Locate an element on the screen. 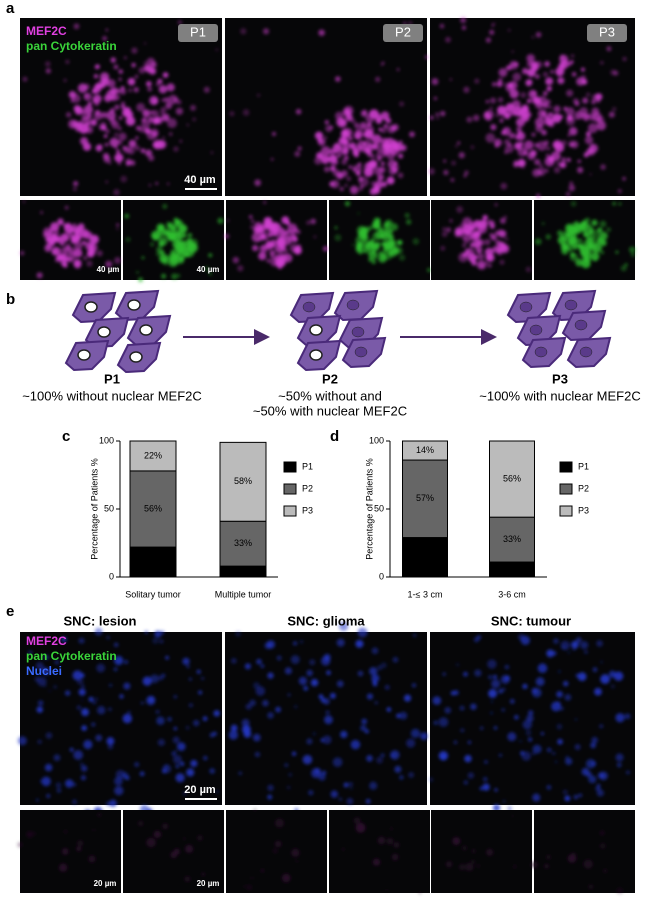 Image resolution: width=650 pixels, height=906 pixels. value-label: 56% is located at coordinates (153, 508).